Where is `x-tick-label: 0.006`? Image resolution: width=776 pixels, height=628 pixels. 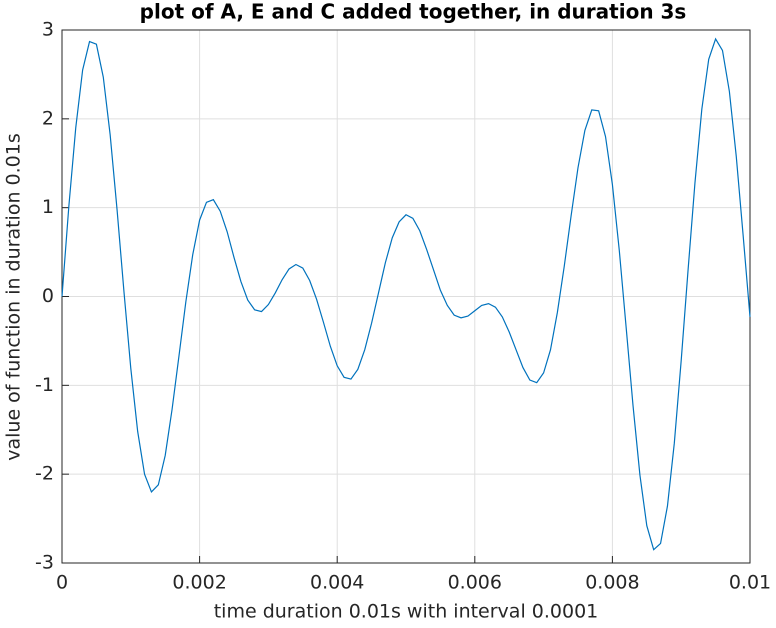 x-tick-label: 0.006 is located at coordinates (475, 583).